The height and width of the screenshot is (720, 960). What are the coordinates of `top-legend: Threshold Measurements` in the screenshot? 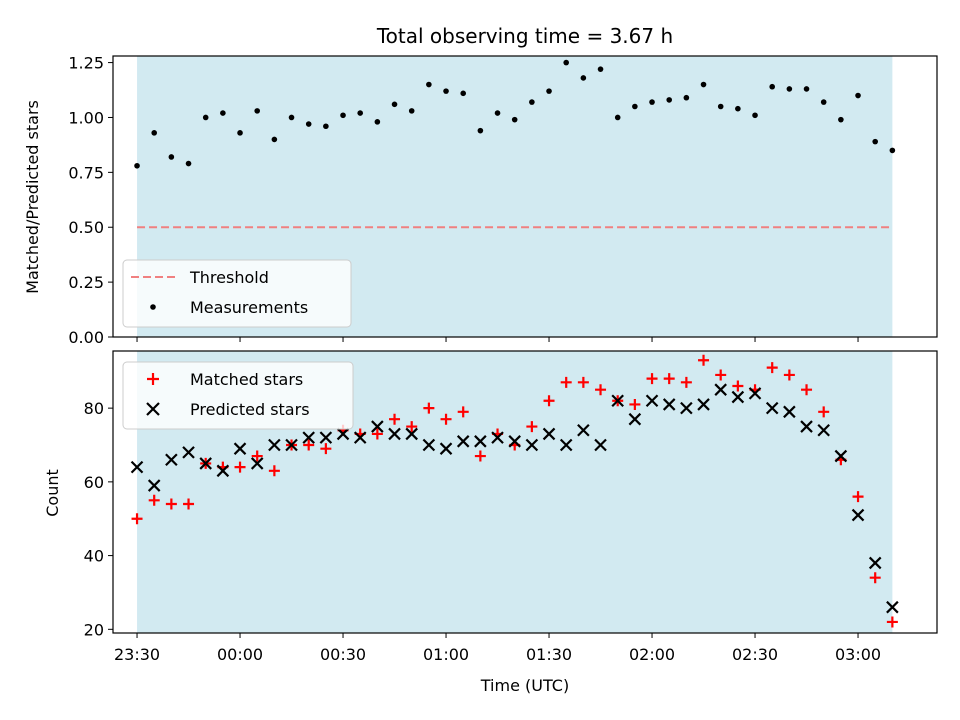 It's located at (237, 293).